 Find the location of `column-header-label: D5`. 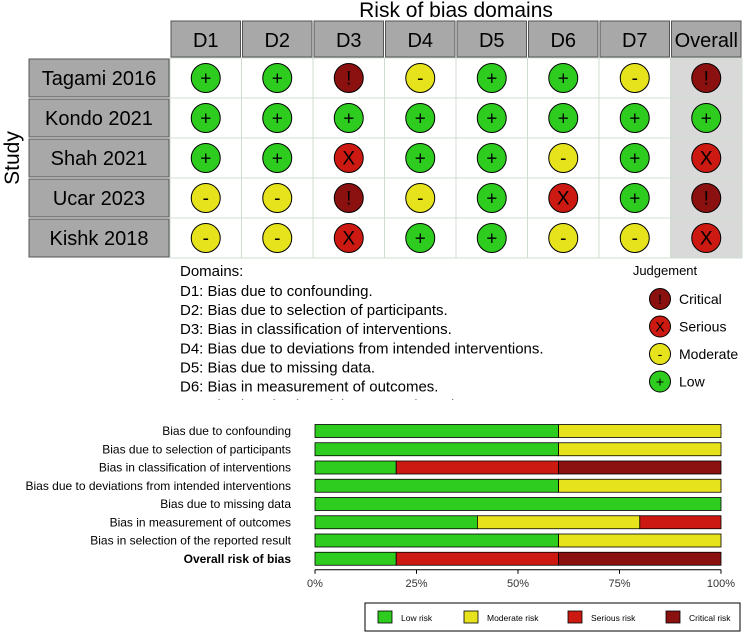

column-header-label: D5 is located at coordinates (492, 41).